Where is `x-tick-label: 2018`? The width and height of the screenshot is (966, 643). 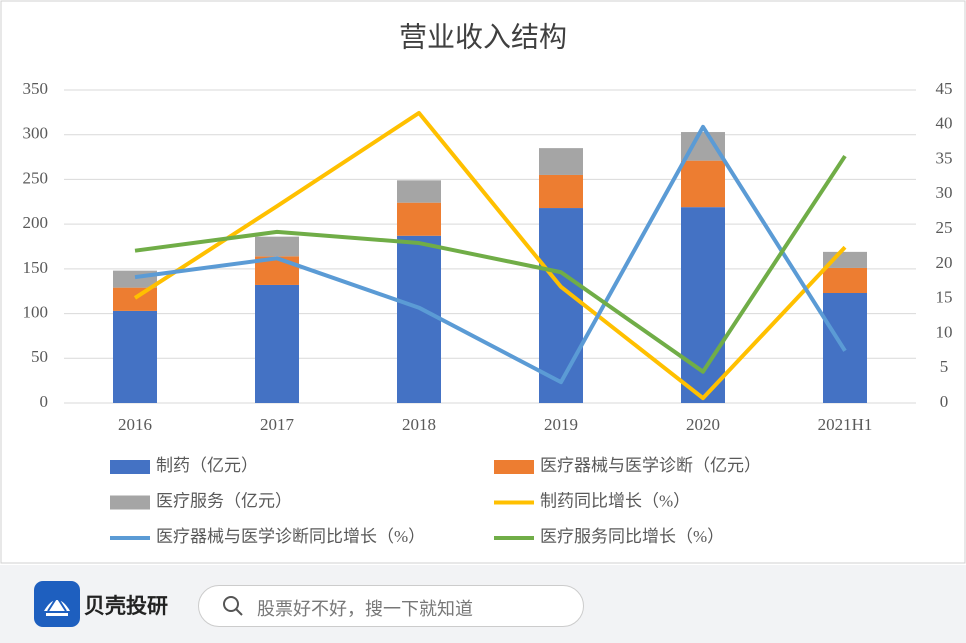
x-tick-label: 2018 is located at coordinates (419, 424).